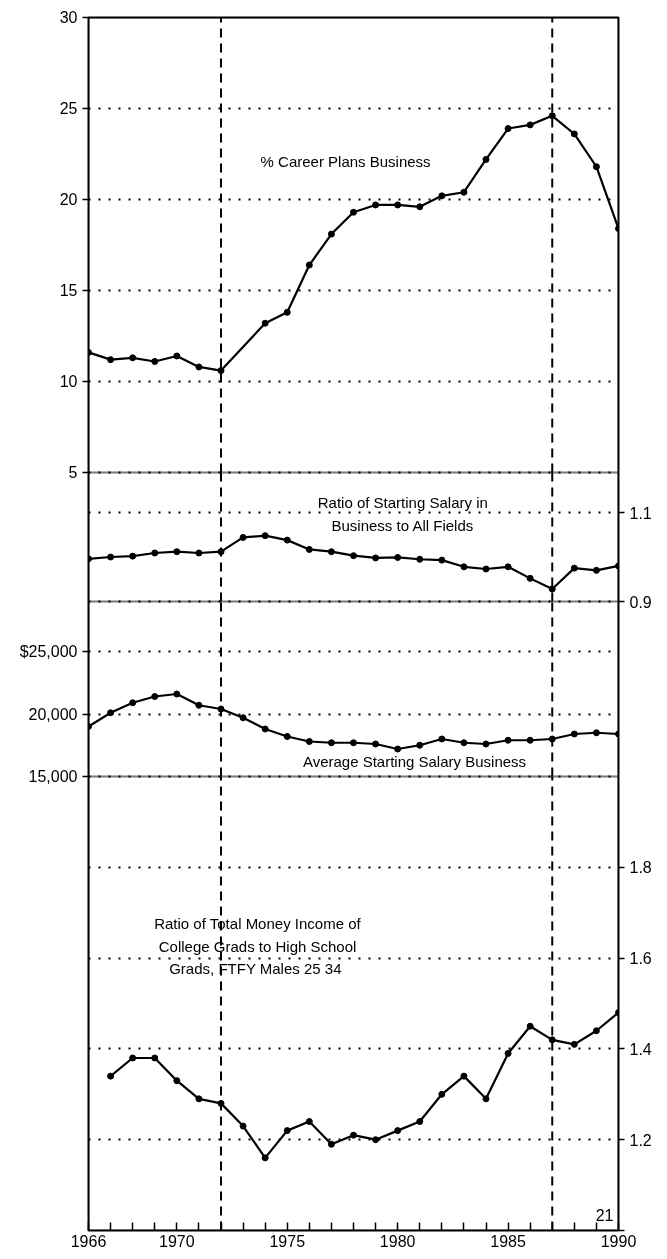  Describe the element at coordinates (640, 602) in the screenshot. I see `y-tick-label: 0.9` at that location.